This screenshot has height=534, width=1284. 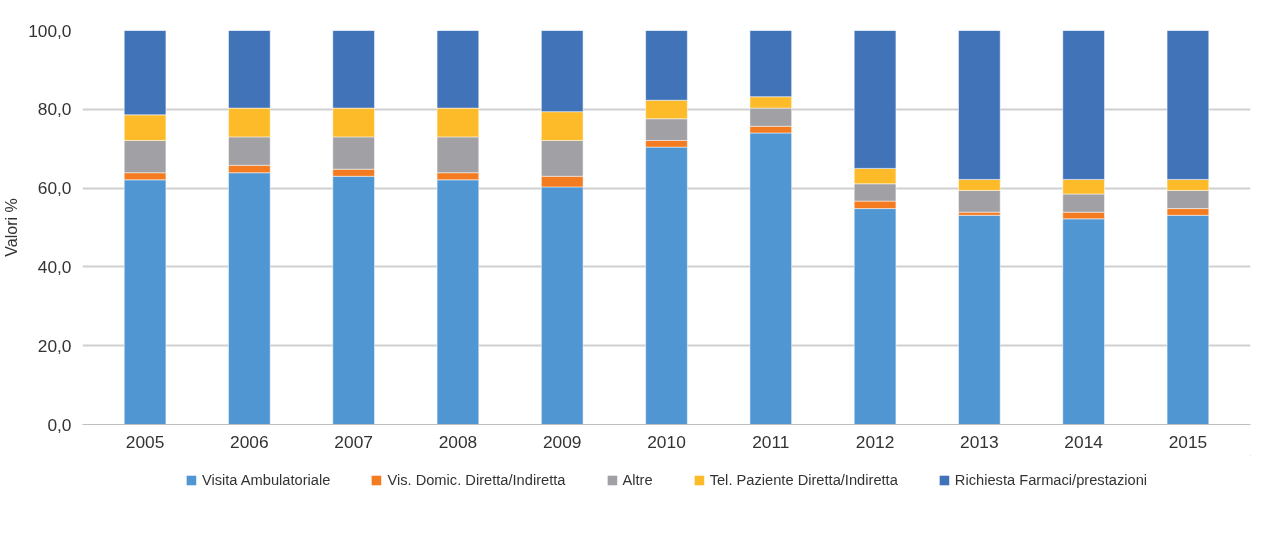 What do you see at coordinates (803, 480) in the screenshot?
I see `legend-label: Tel. Paziente Diretta/Indiretta` at bounding box center [803, 480].